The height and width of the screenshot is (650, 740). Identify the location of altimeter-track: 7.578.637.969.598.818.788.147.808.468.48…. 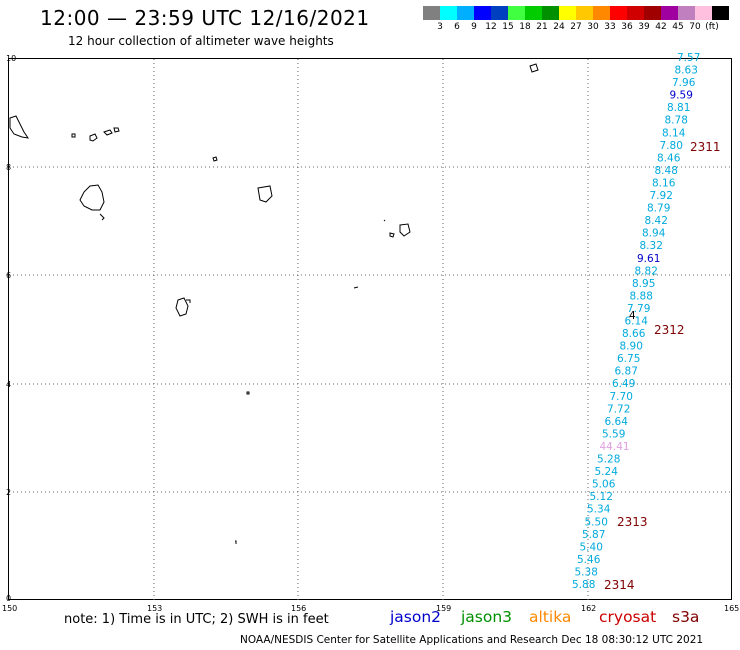
(636, 321).